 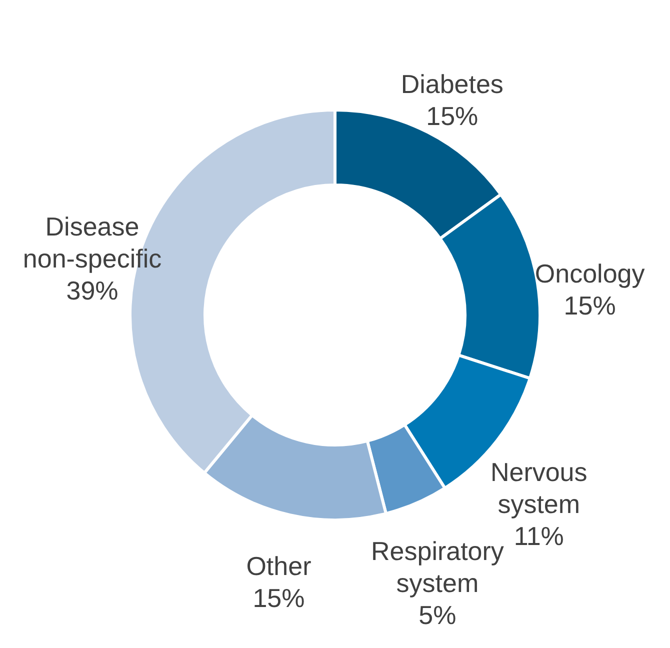 What do you see at coordinates (92, 243) in the screenshot?
I see `slice-label: Disease non-specific` at bounding box center [92, 243].